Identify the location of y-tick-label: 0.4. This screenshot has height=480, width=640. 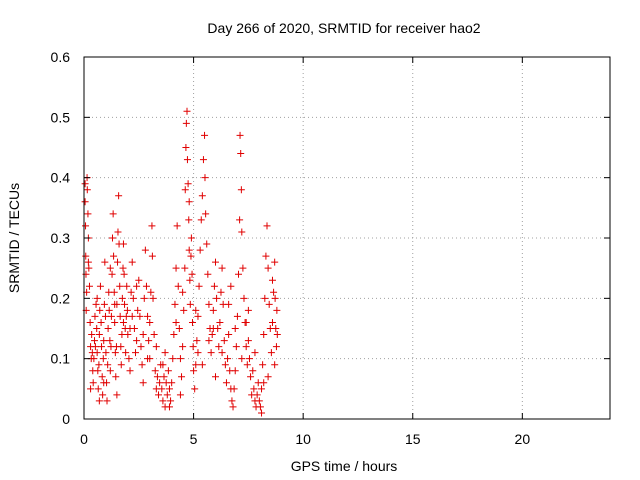
(61, 178).